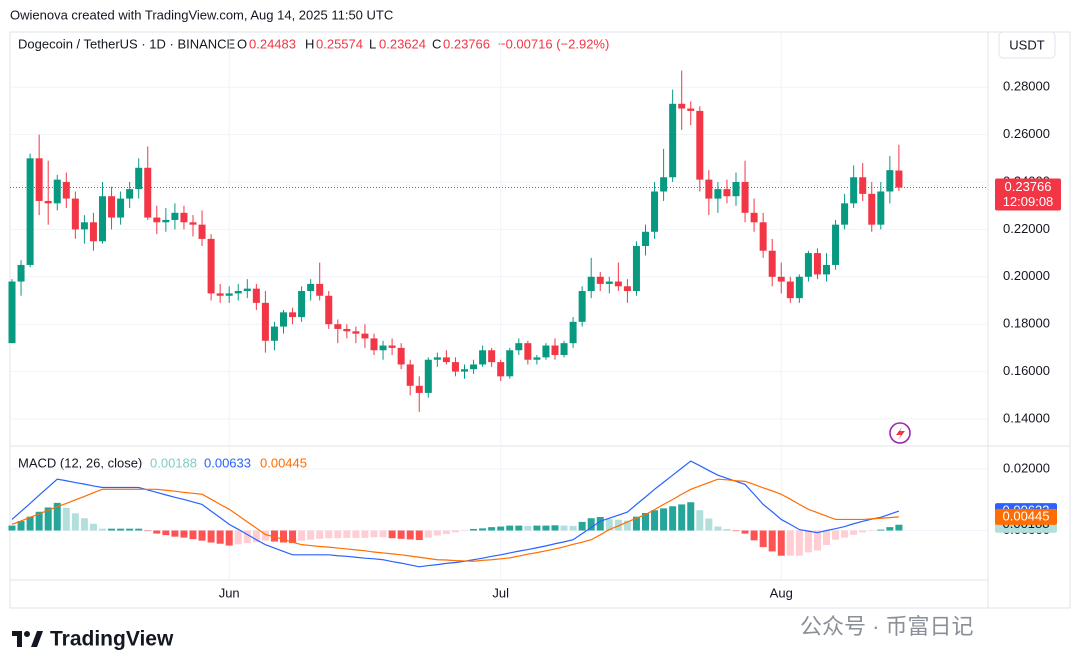  Describe the element at coordinates (127, 43) in the screenshot. I see `symbol-title: Dogecoin / TetherUS · 1D · BINANCE` at that location.